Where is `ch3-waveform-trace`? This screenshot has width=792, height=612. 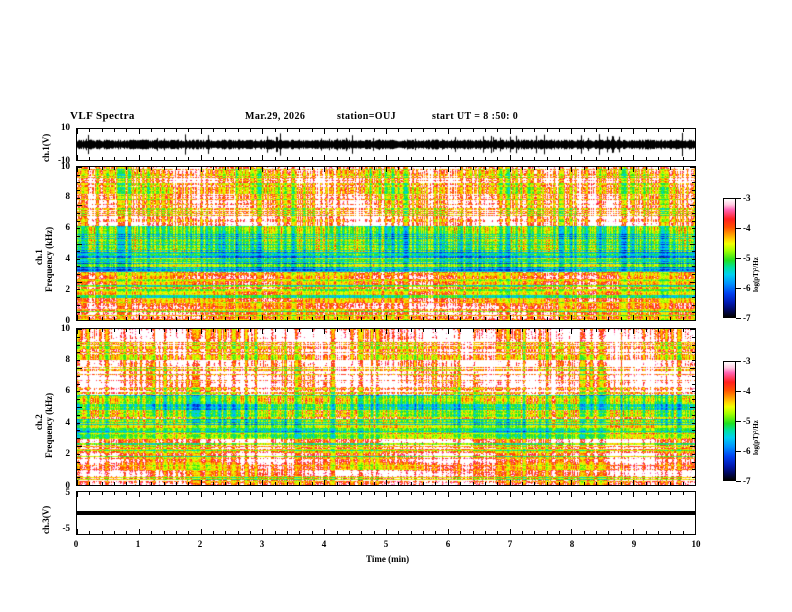
ch3-waveform-trace is located at coordinates (386, 513).